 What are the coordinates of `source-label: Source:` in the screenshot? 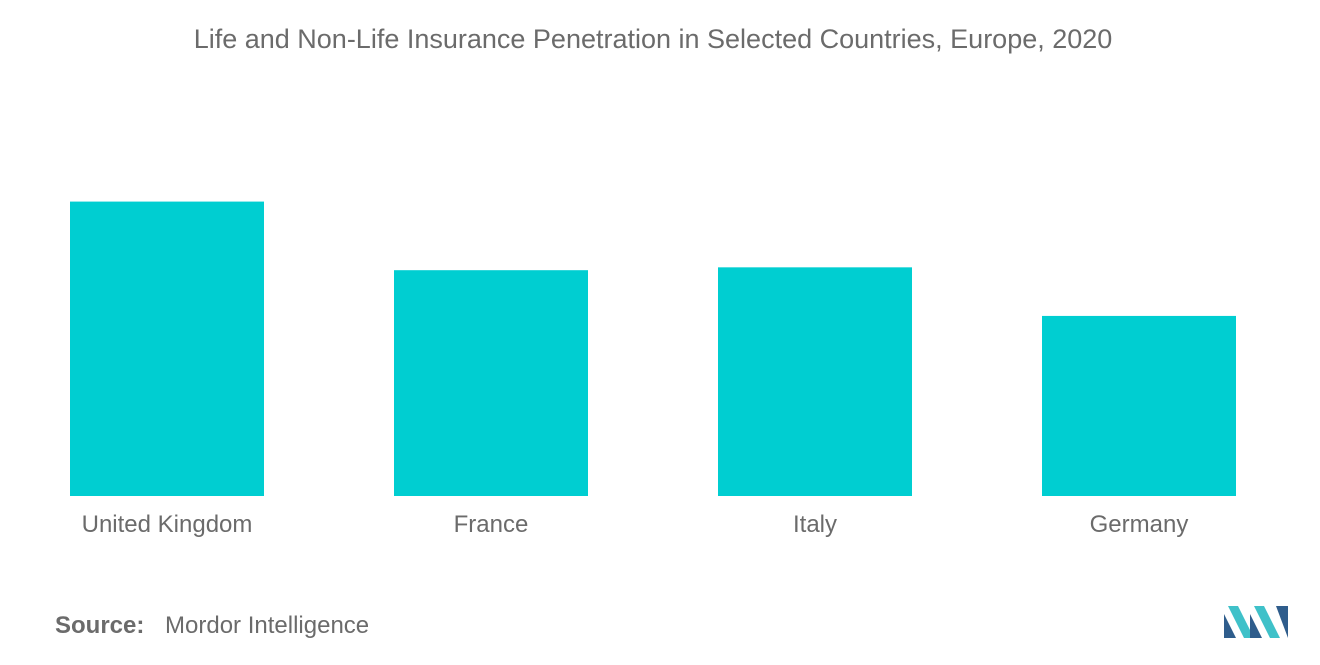 It's located at (100, 625).